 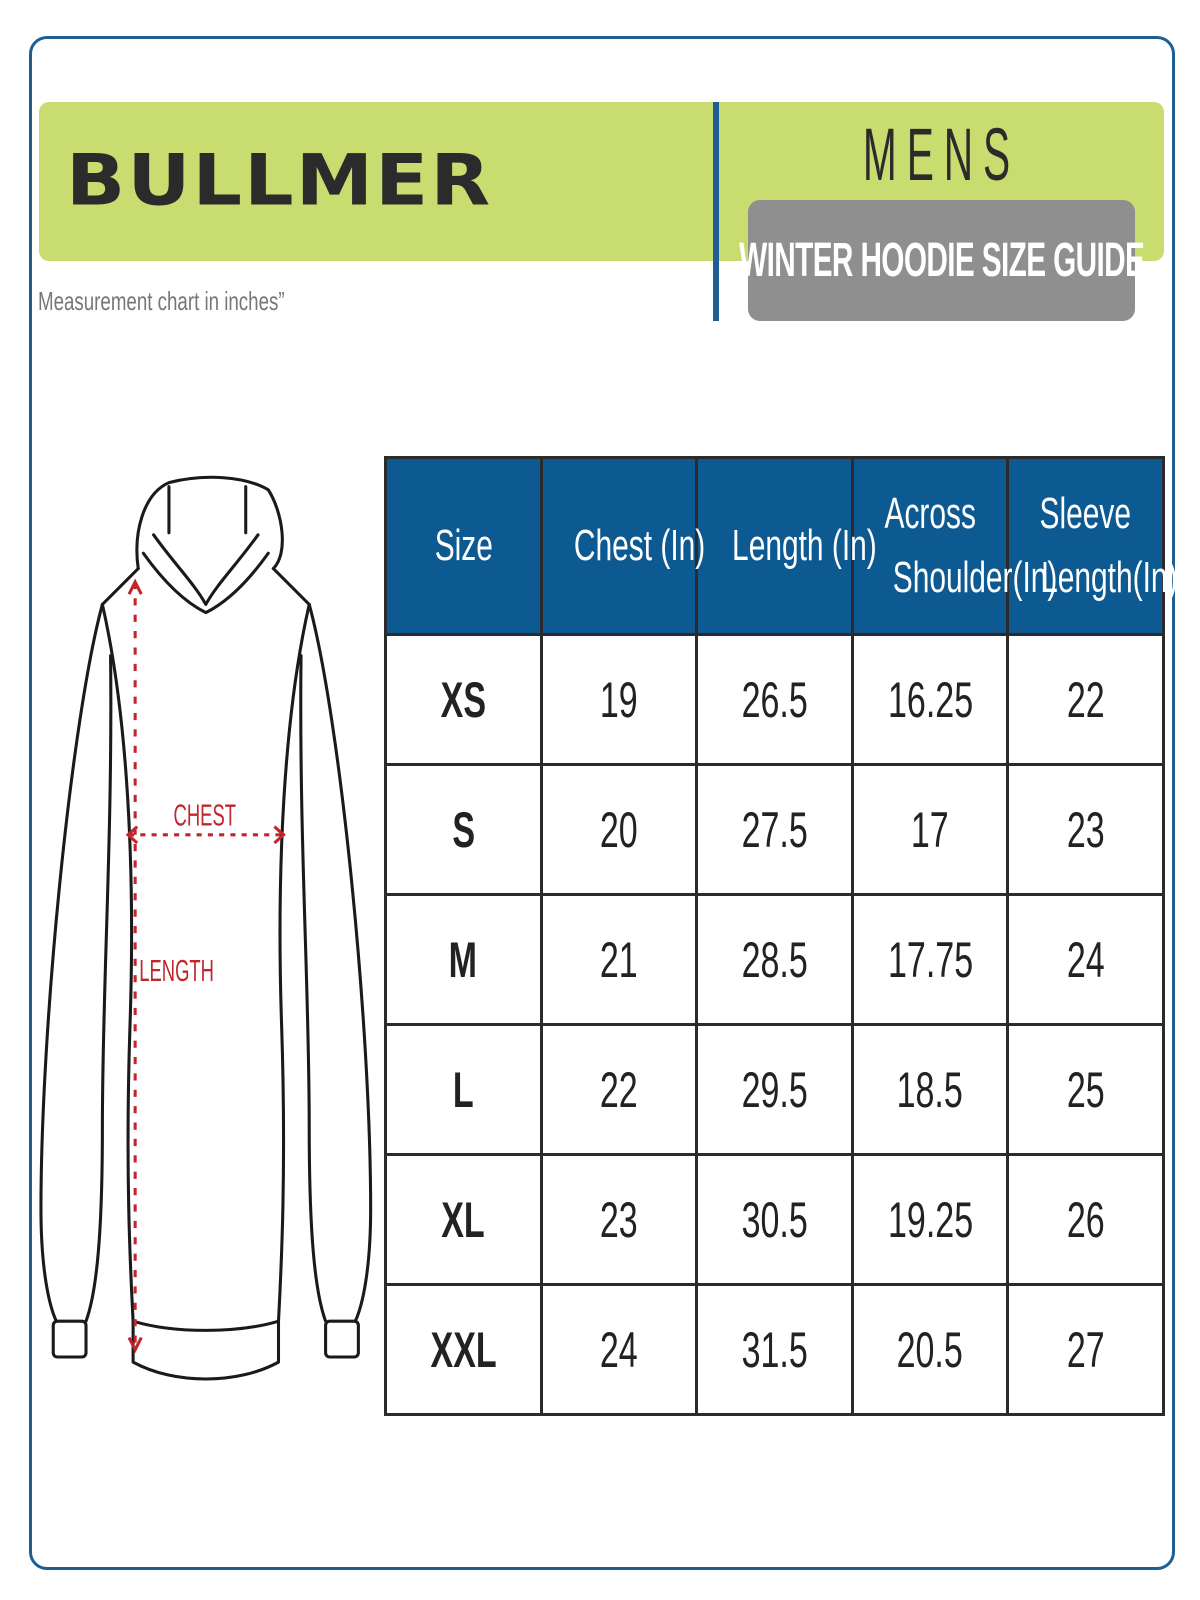 What do you see at coordinates (205, 583) in the screenshot?
I see `collar` at bounding box center [205, 583].